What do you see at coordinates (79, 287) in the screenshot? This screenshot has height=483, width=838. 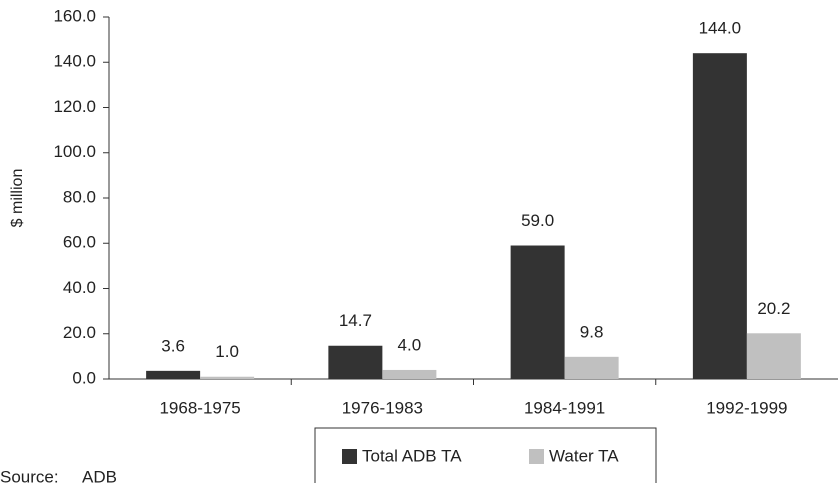 I see `y-tick-label: 40.0` at bounding box center [79, 287].